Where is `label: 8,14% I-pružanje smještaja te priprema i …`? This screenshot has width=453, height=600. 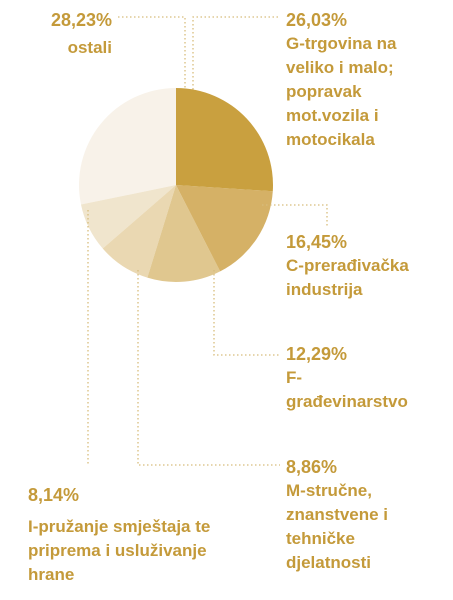 label: 8,14% I-pružanje smještaja te priprema i … is located at coordinates (119, 534).